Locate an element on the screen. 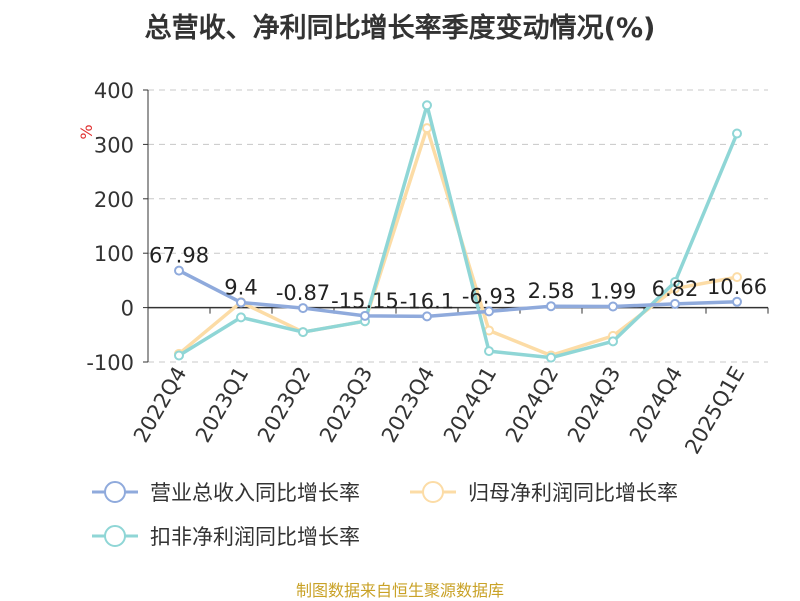 The image size is (800, 601). chart-title: 总营收、净利同比增长率季度变动情况(%) is located at coordinates (400, 28).